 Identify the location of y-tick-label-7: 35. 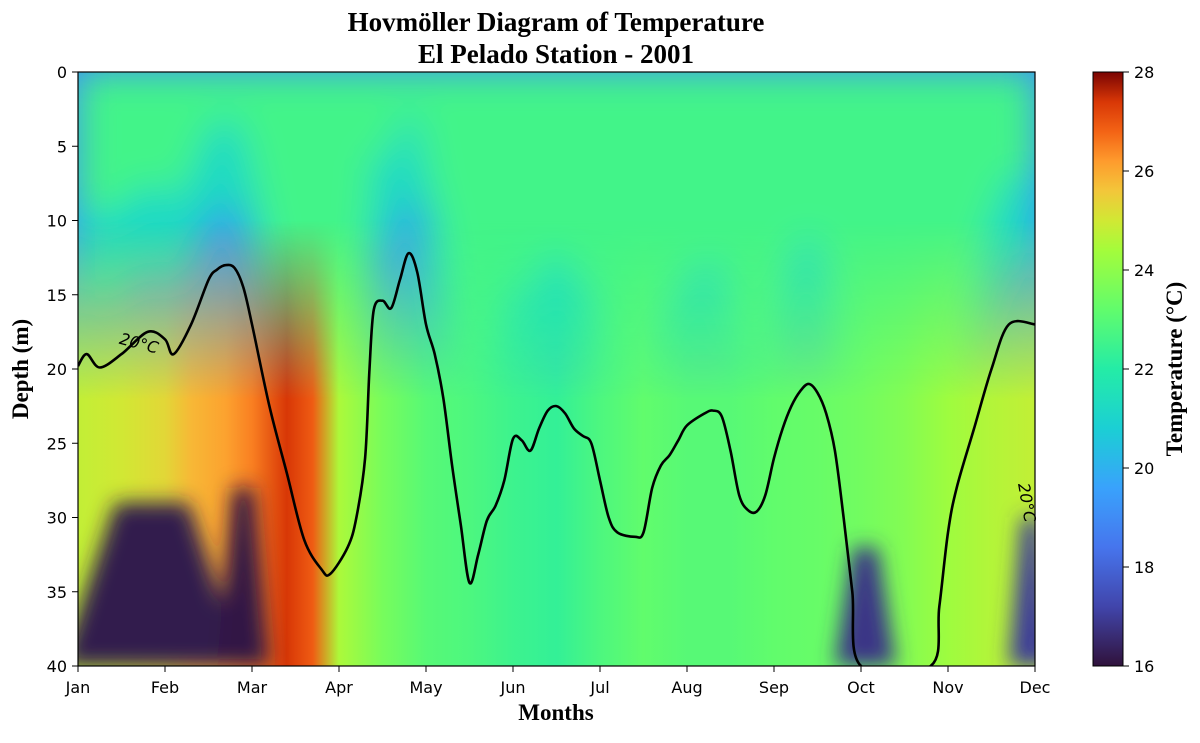
(57, 592).